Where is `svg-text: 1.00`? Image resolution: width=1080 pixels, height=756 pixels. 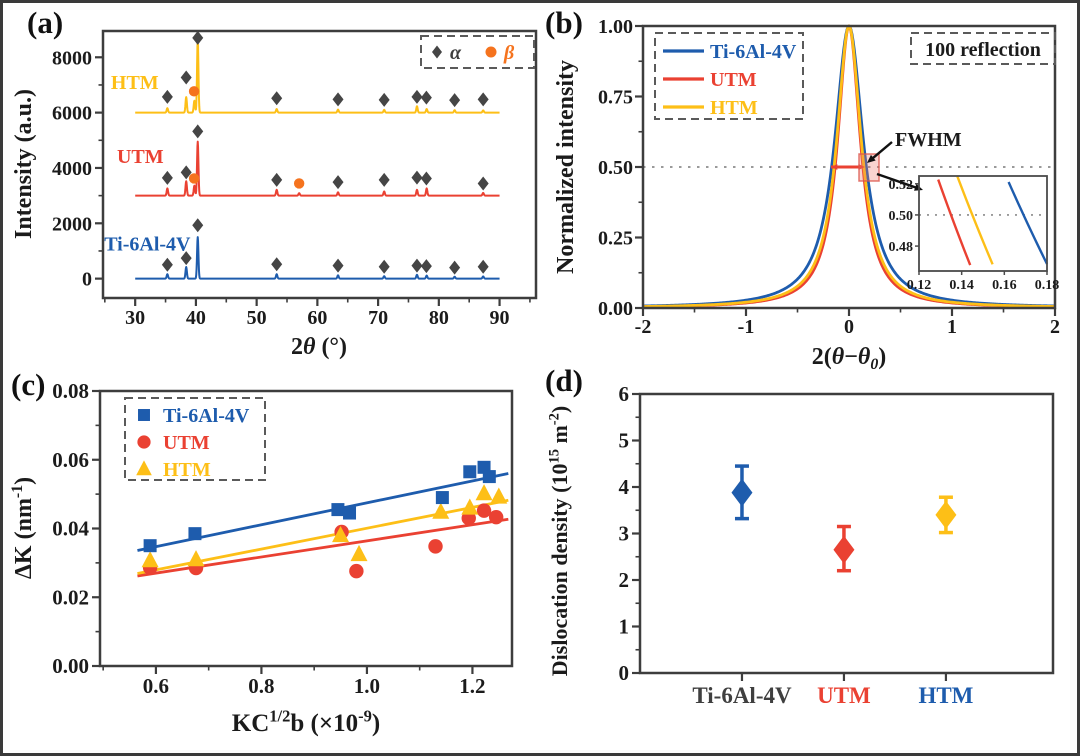
svg-text: 1.00 is located at coordinates (615, 27).